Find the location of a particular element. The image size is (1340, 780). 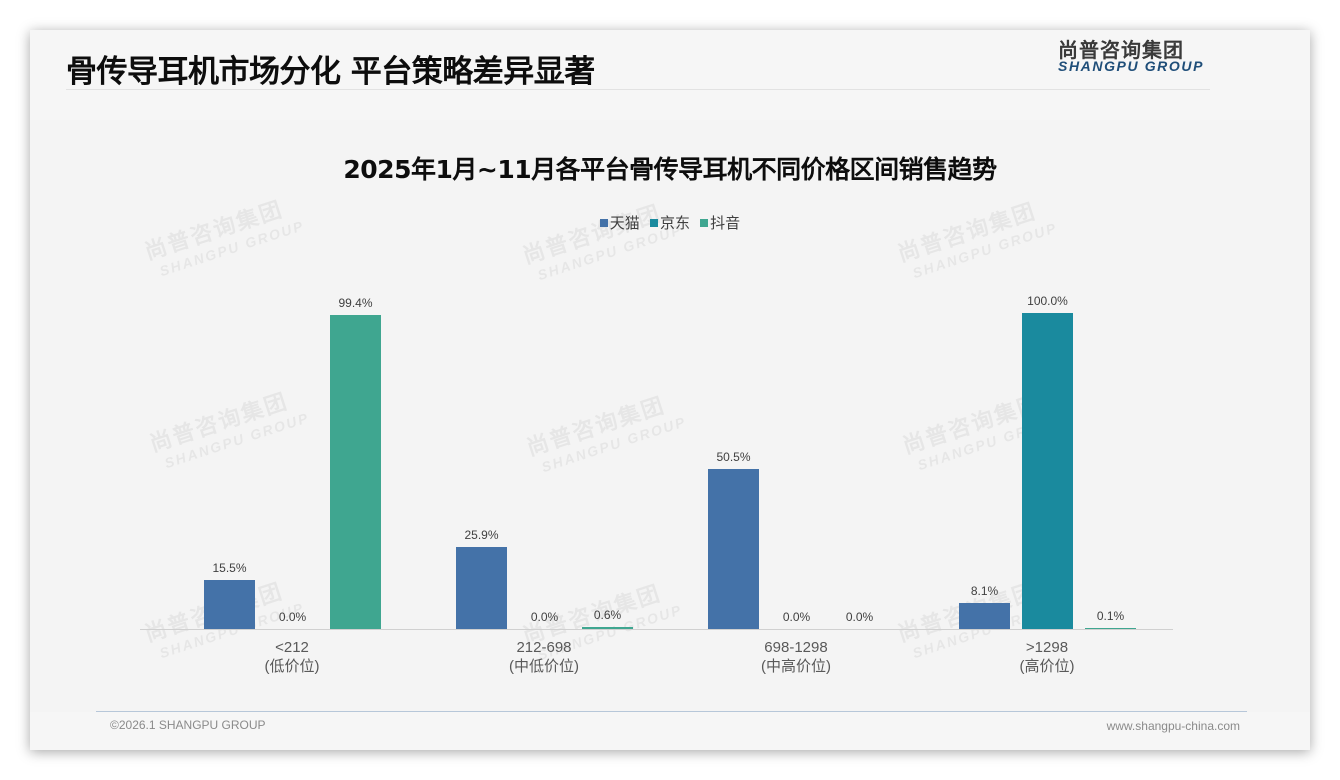

legend-item-douyin: 抖音 is located at coordinates (720, 222).